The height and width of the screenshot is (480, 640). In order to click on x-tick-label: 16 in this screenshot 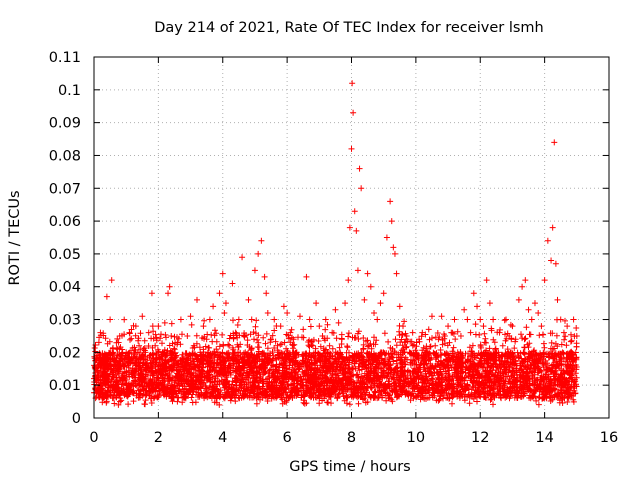, I will do `click(609, 438)`.